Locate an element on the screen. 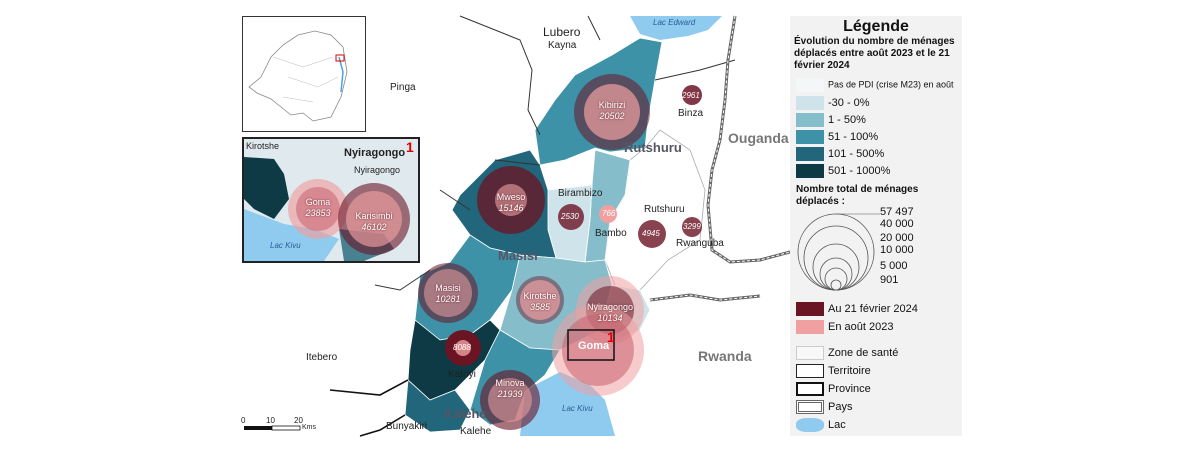 The image size is (1200, 450). legend-size-5: 901 is located at coordinates (889, 280).